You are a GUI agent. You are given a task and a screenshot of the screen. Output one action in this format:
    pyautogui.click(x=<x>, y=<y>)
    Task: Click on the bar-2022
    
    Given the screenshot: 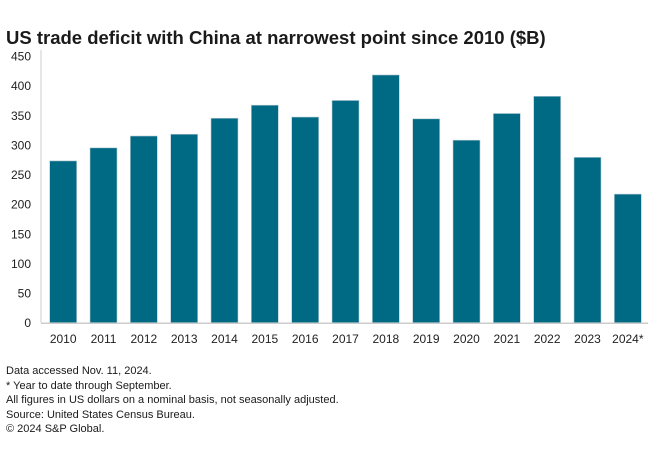 What is the action you would take?
    pyautogui.click(x=547, y=209)
    